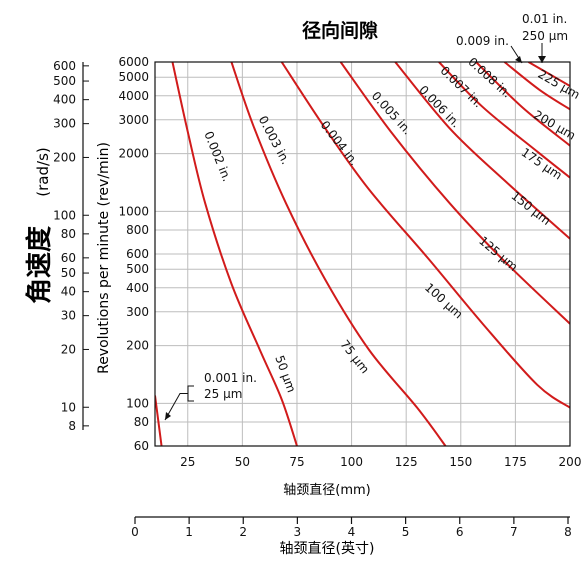 The height and width of the screenshot is (565, 588). Describe the element at coordinates (340, 143) in the screenshot. I see `curve-label-in-3: 0.004 in.` at that location.